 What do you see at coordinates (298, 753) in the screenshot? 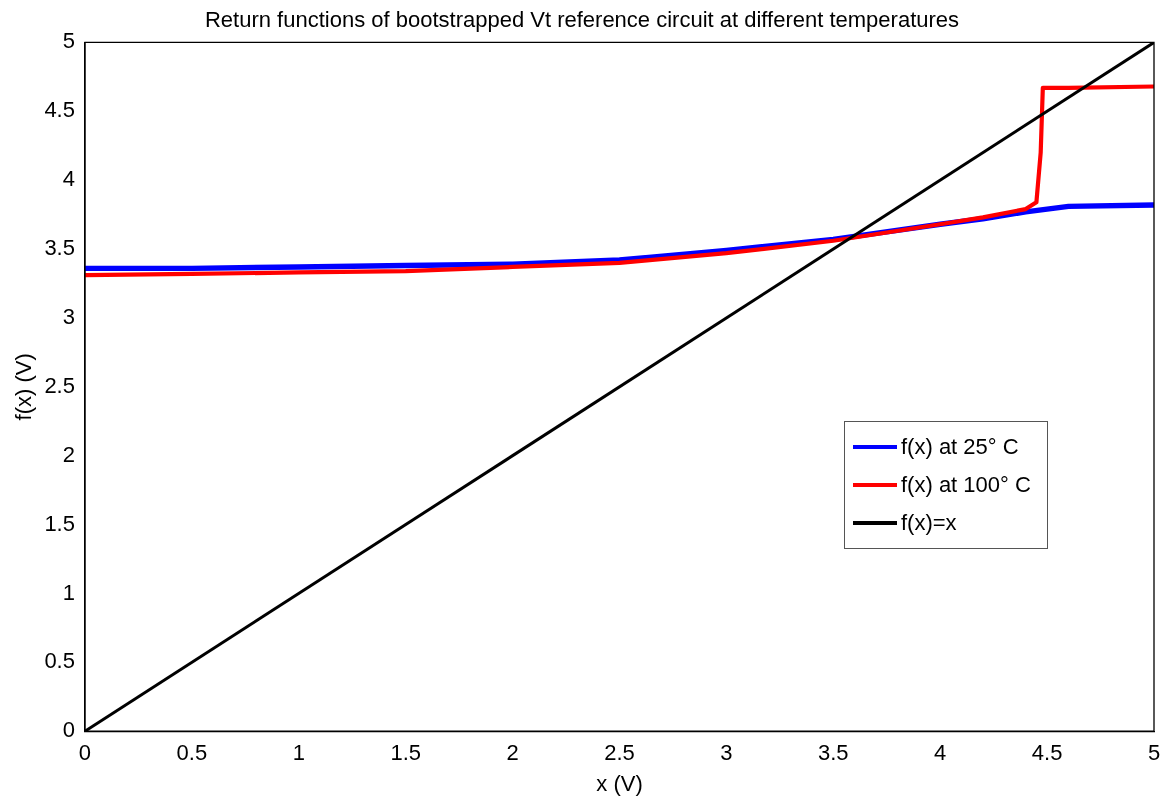
I see `x-tick-label: 1` at bounding box center [298, 753].